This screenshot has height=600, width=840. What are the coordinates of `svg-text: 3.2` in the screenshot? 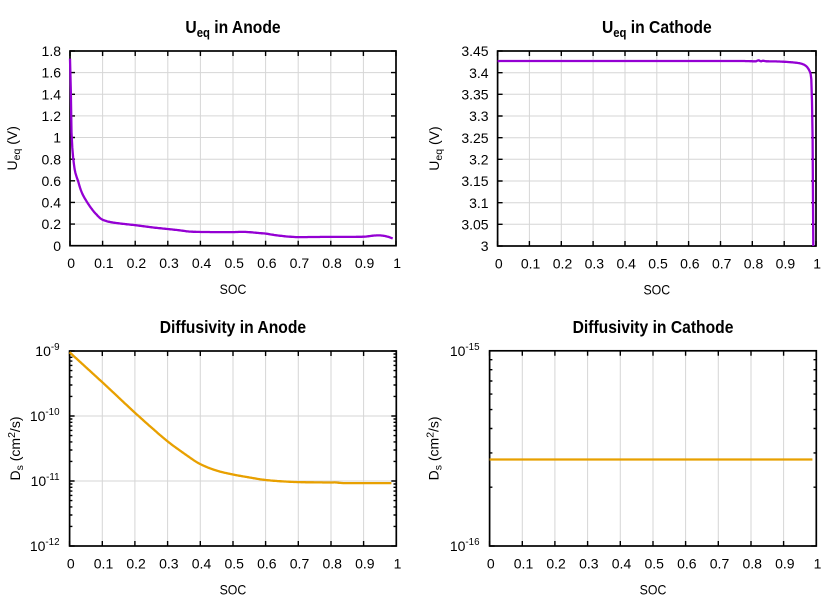 It's located at (479, 159).